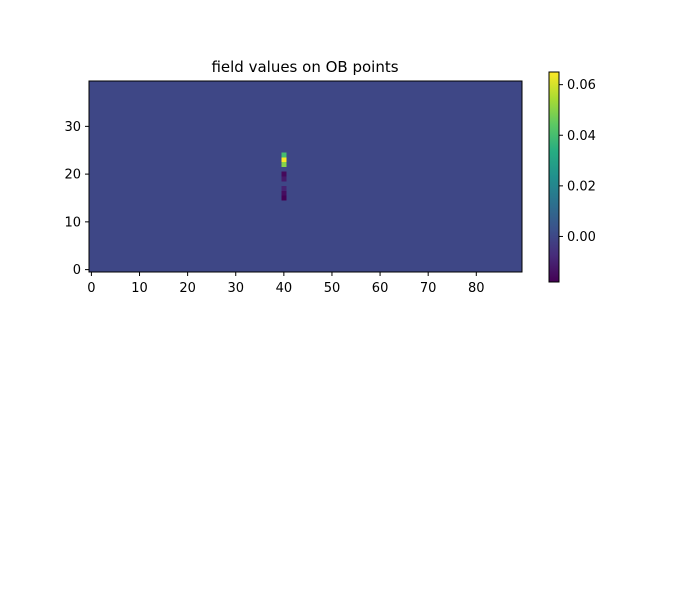  I want to click on x-tick-label: 60, so click(380, 288).